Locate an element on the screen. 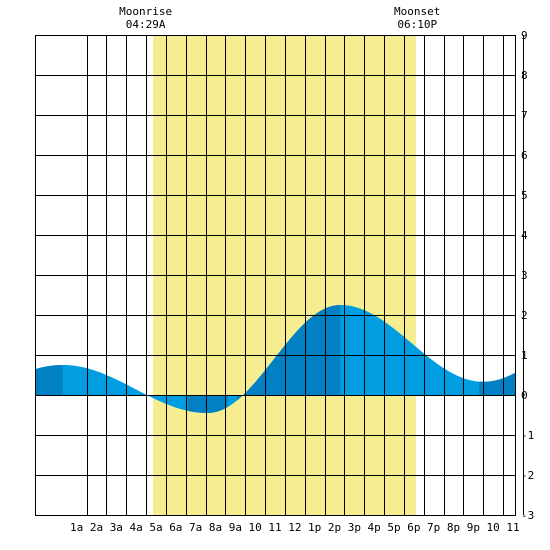 The height and width of the screenshot is (550, 550). x-tick-label: 8p is located at coordinates (453, 527).